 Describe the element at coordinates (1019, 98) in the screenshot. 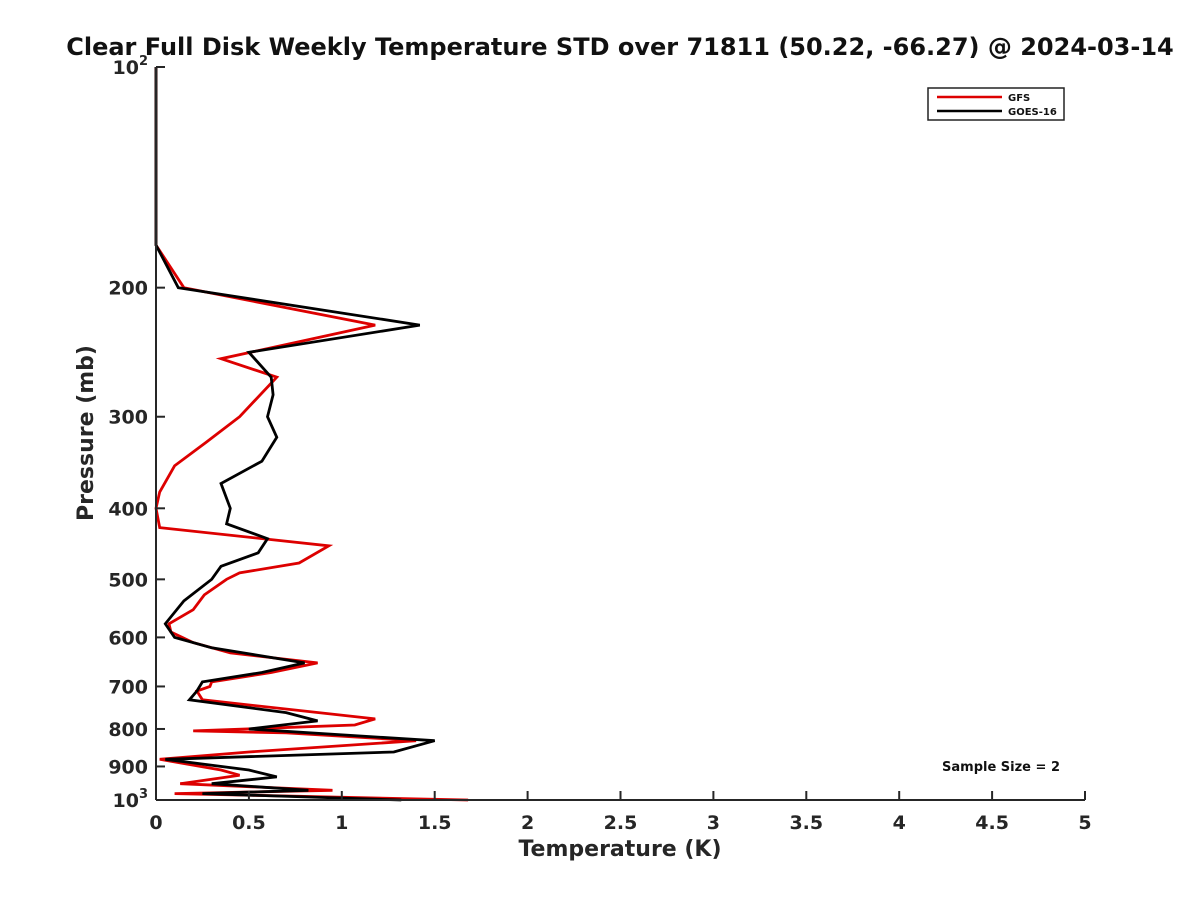

I see `legend-label-gfs: GFS` at that location.